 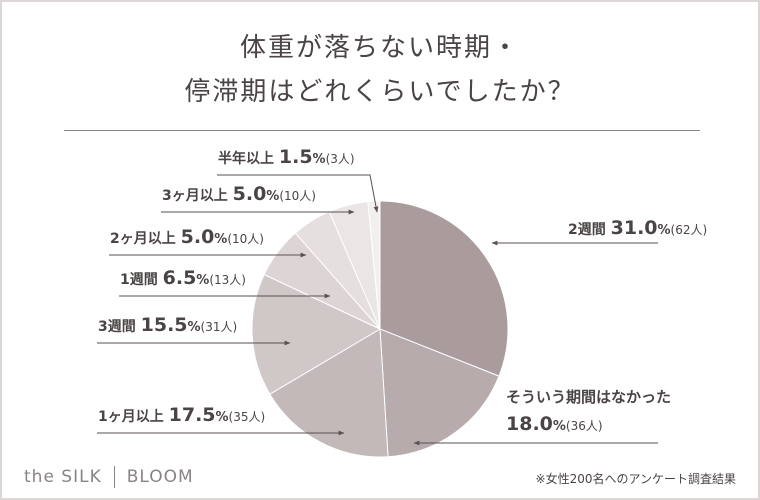 What do you see at coordinates (160, 477) in the screenshot?
I see `brand-name-right: BLOOM` at bounding box center [160, 477].